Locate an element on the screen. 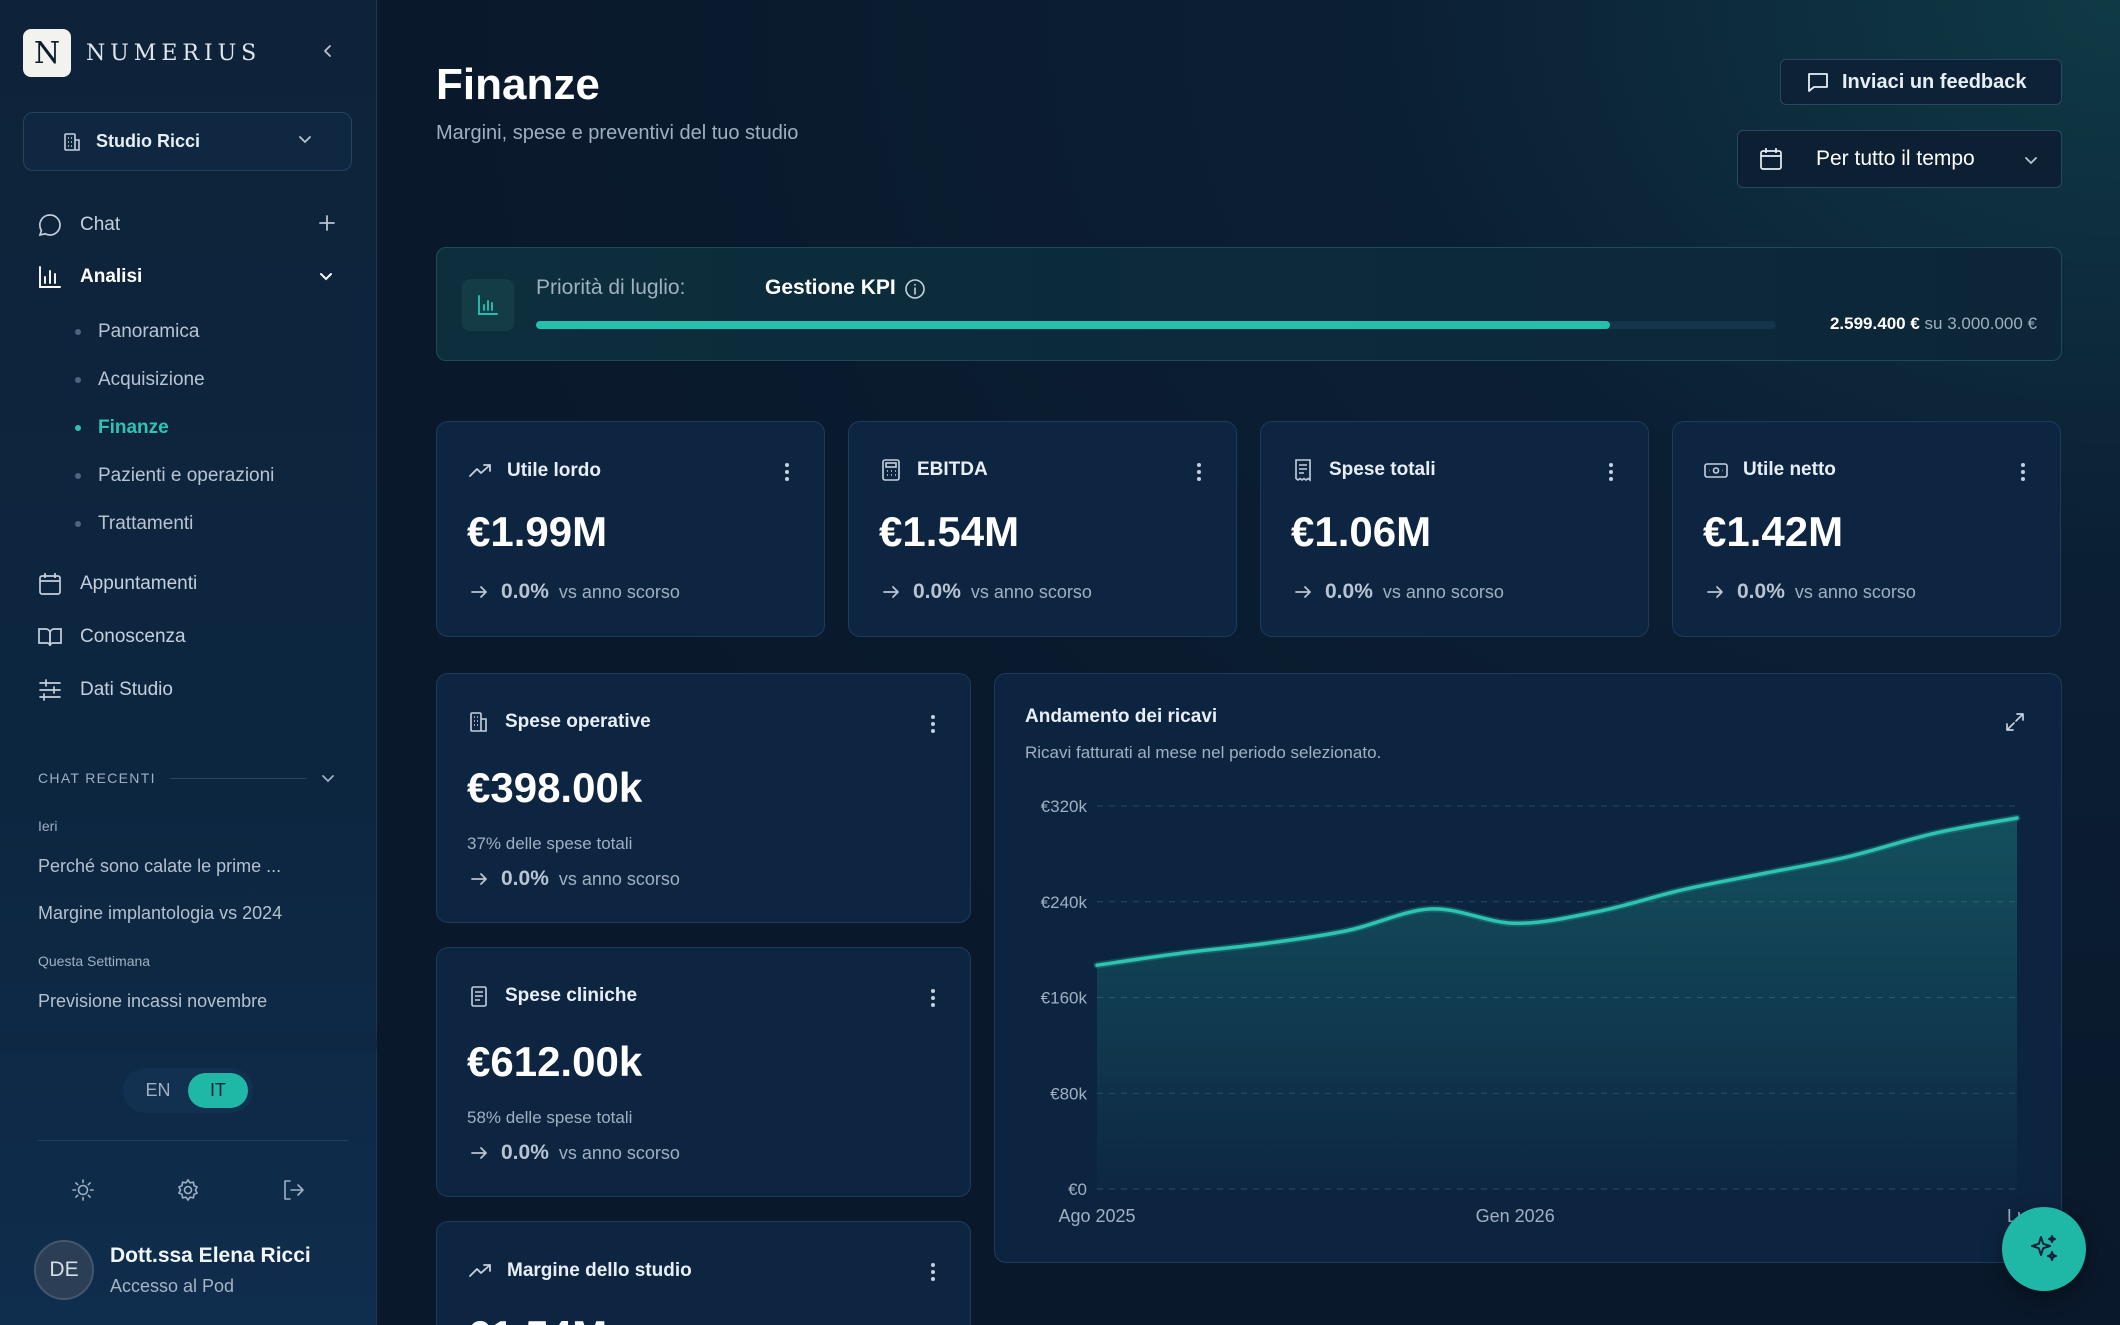  card-value: €1.06M is located at coordinates (1361, 531).